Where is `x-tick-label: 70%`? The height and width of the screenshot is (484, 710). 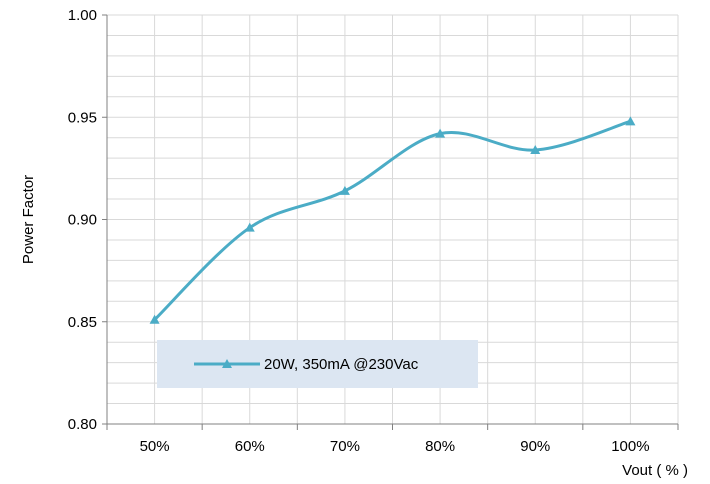 x-tick-label: 70% is located at coordinates (345, 446).